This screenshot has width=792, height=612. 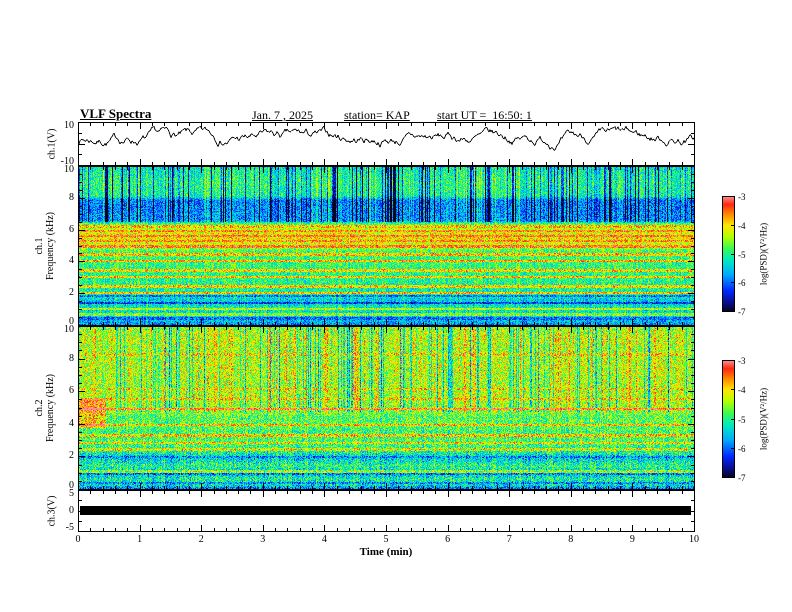 What do you see at coordinates (484, 115) in the screenshot?
I see `start-ut-label: start UT = 16:50: 1` at bounding box center [484, 115].